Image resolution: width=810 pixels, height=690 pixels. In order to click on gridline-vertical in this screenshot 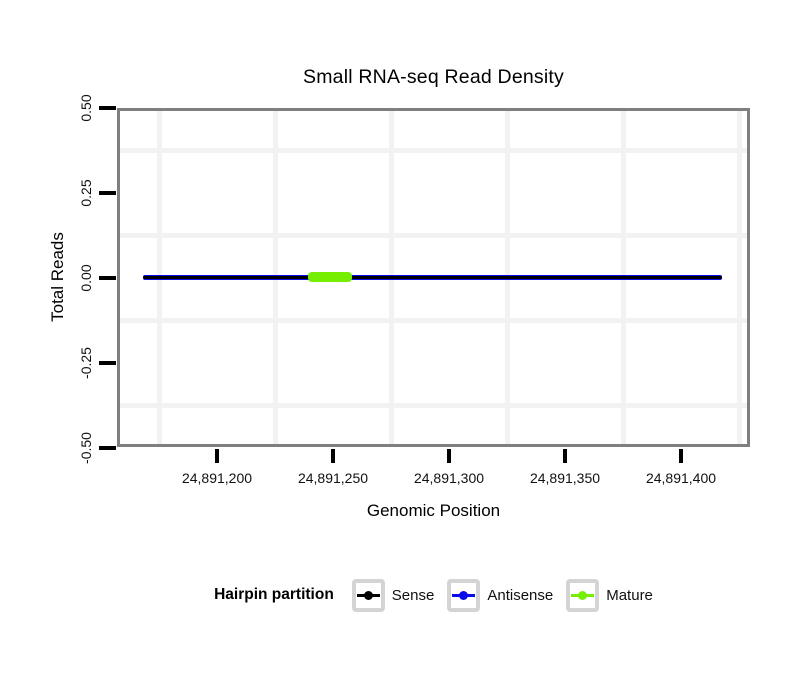, I will do `click(739, 277)`.